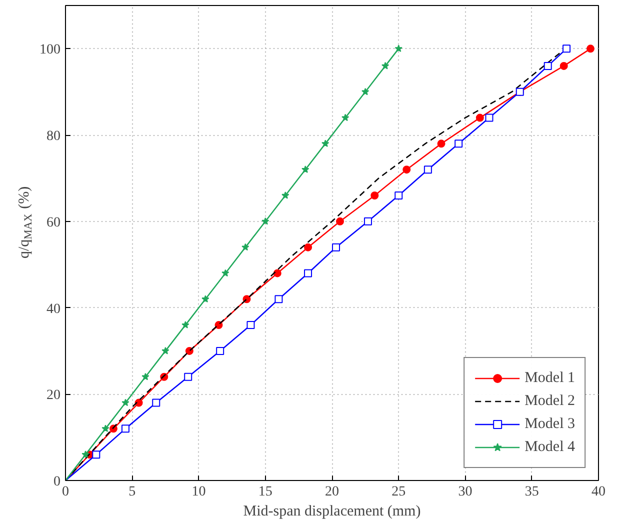  Describe the element at coordinates (57, 482) in the screenshot. I see `y-tick-label: 0` at that location.